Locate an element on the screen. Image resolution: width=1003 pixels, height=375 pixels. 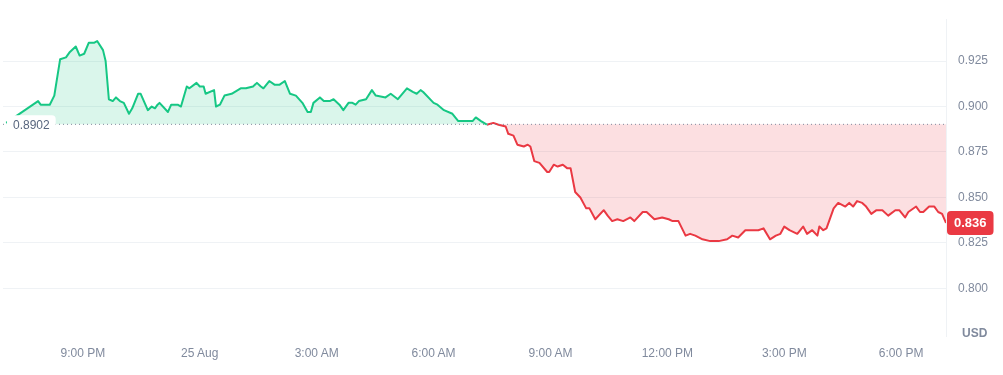
x-tick-label: 9:00 PM is located at coordinates (83, 353).